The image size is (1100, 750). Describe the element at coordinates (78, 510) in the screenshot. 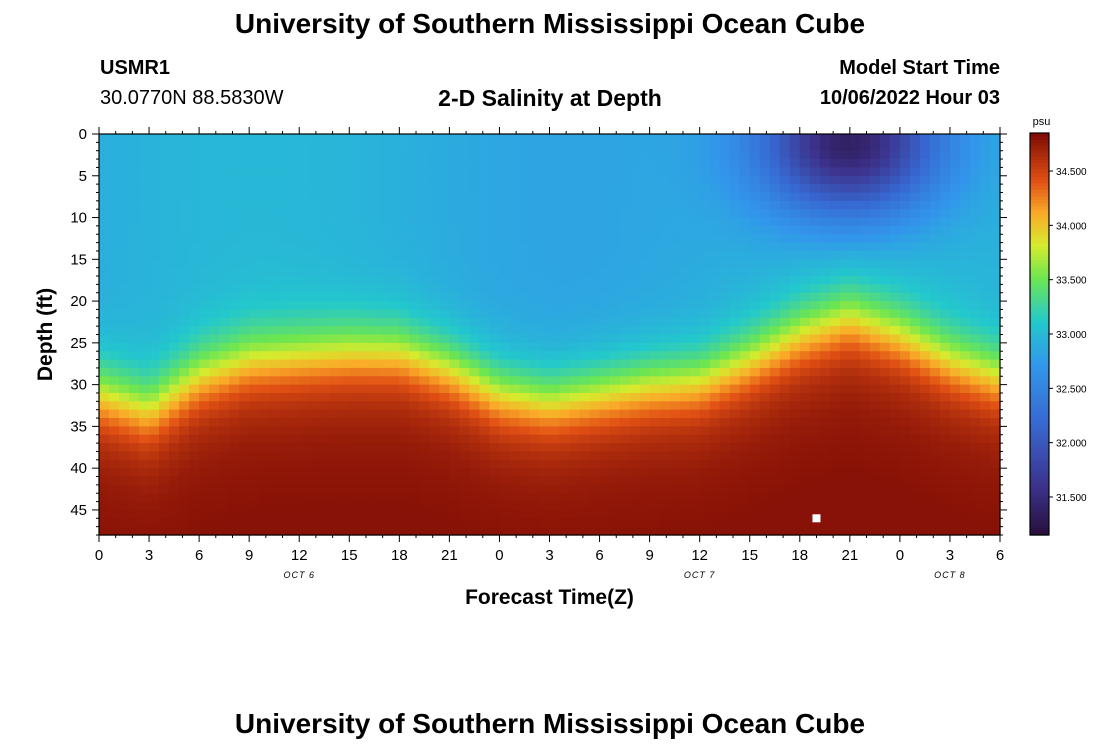

I see `y-tick-label: 45` at that location.